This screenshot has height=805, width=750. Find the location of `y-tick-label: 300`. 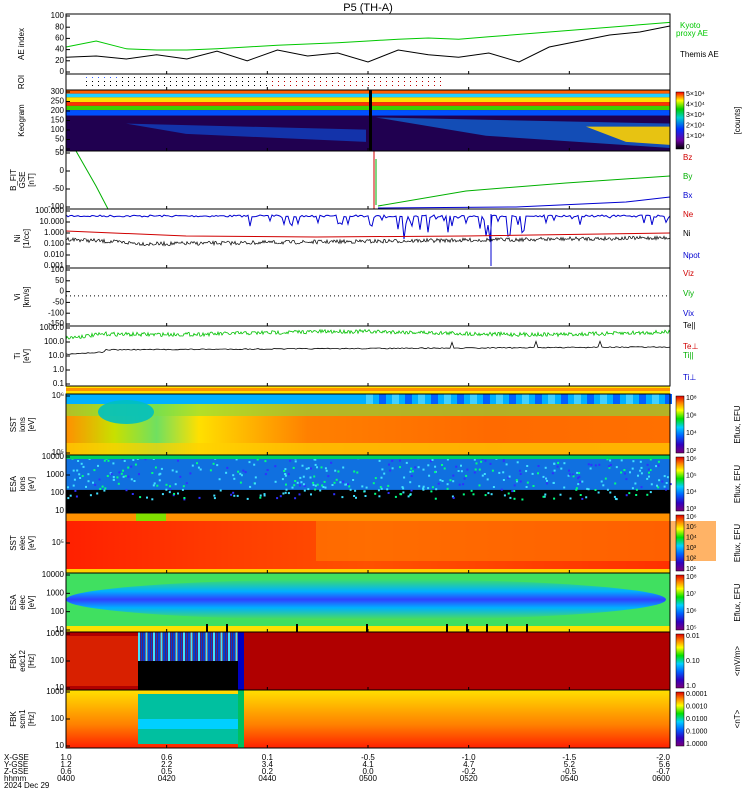

y-tick-label: 300 is located at coordinates (58, 91).